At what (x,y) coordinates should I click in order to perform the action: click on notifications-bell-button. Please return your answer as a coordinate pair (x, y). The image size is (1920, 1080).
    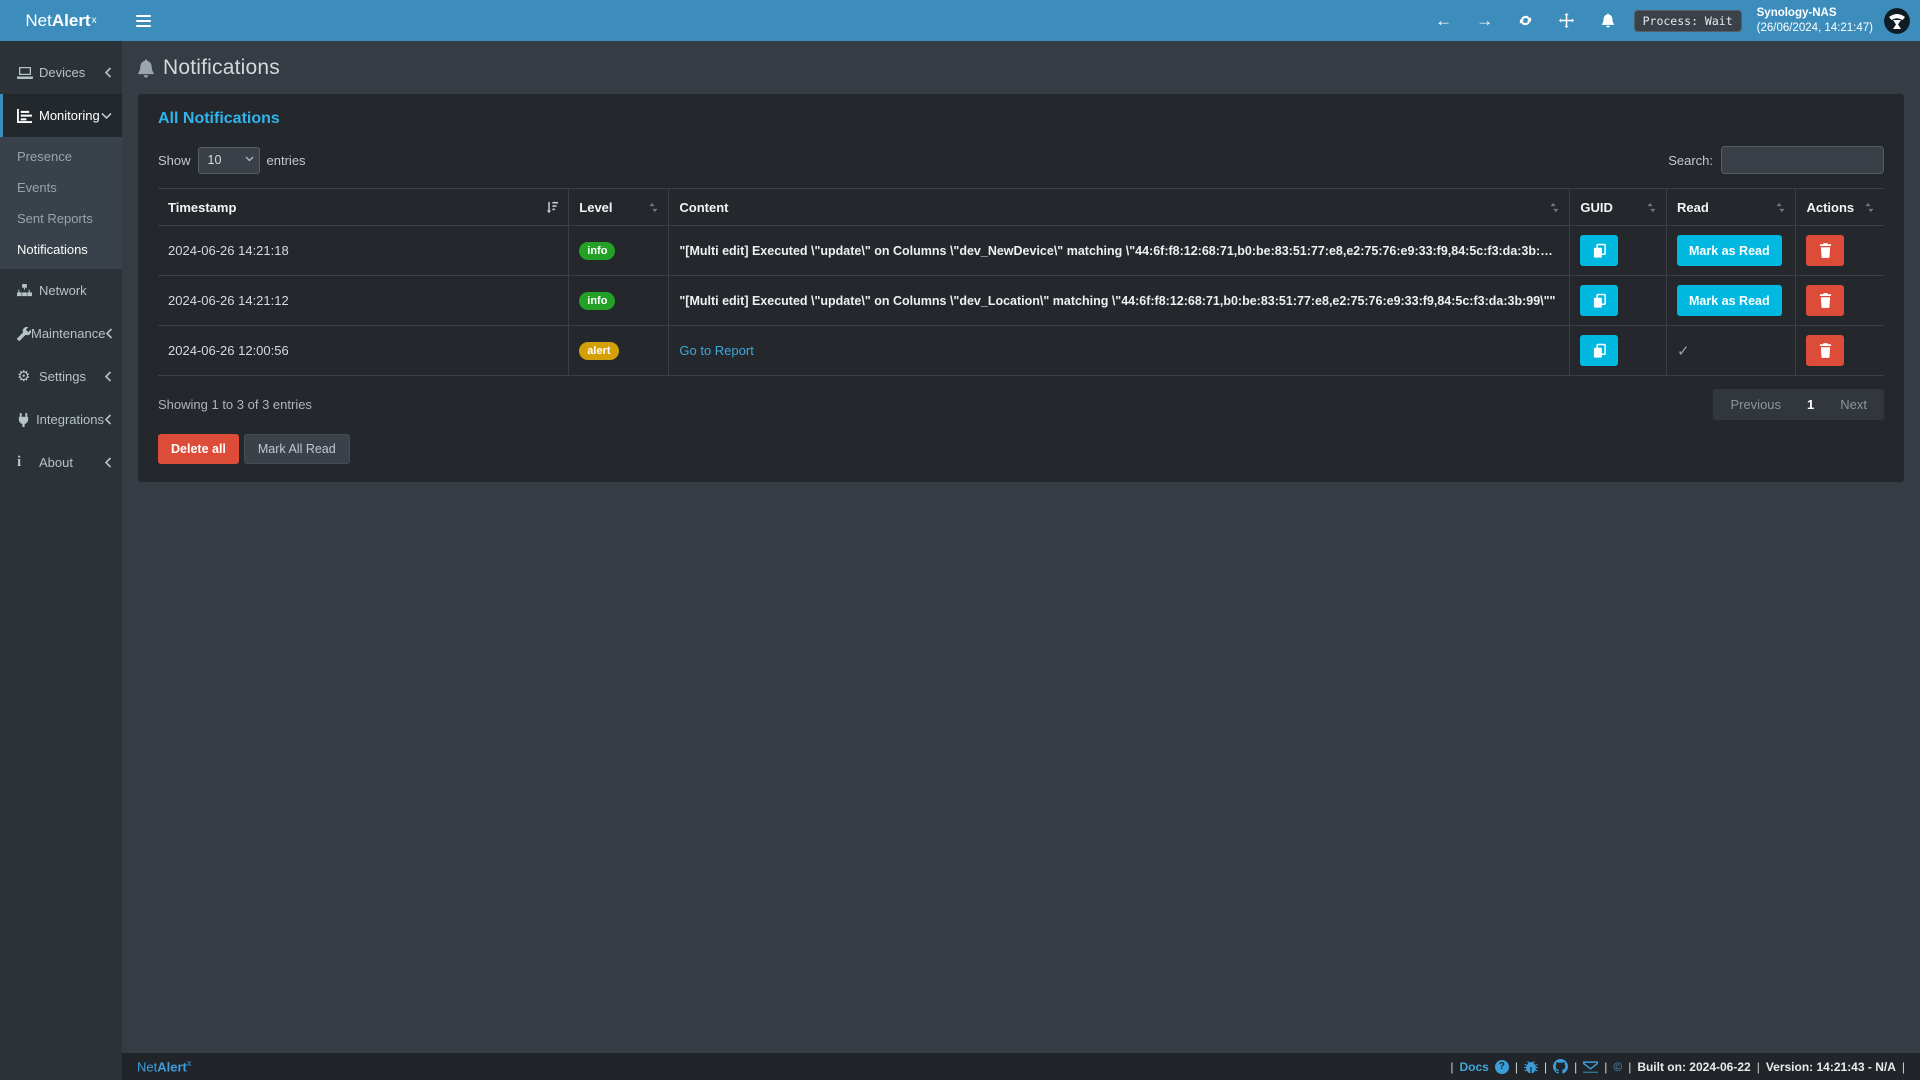
    Looking at the image, I should click on (1608, 20).